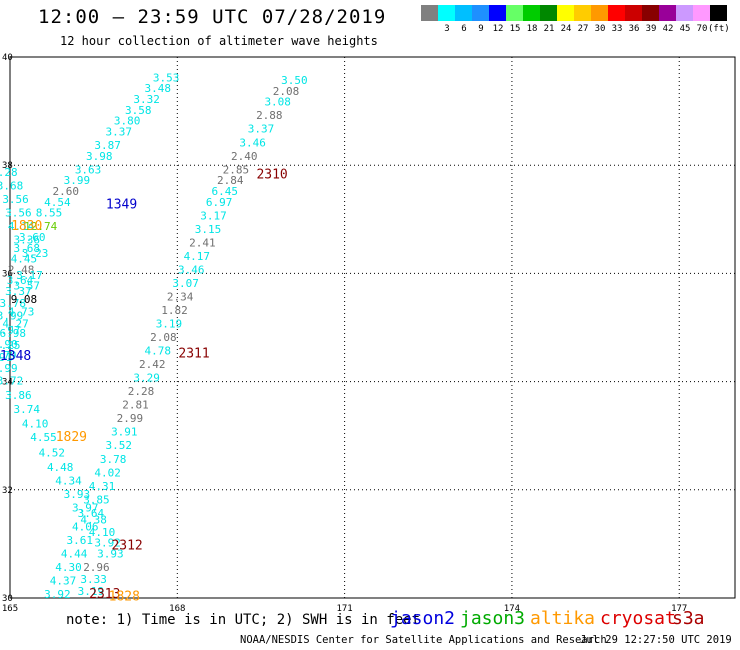 The width and height of the screenshot is (740, 650). I want to click on y-tick-label: 32, so click(7, 491).